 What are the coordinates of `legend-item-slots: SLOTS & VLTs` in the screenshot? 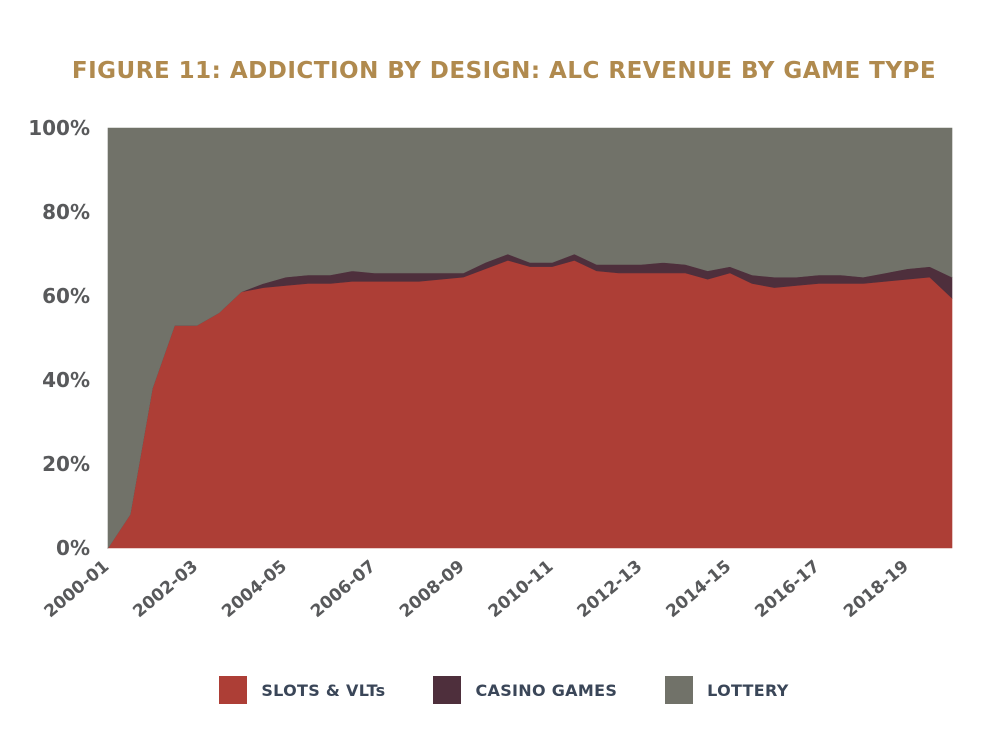 It's located at (302, 690).